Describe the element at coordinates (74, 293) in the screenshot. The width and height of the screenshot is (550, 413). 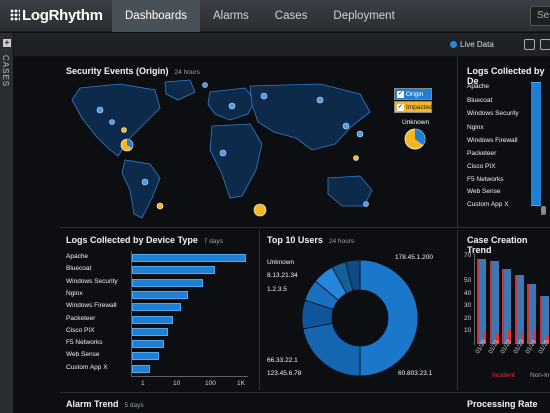
I see `device-label: Nginx` at that location.